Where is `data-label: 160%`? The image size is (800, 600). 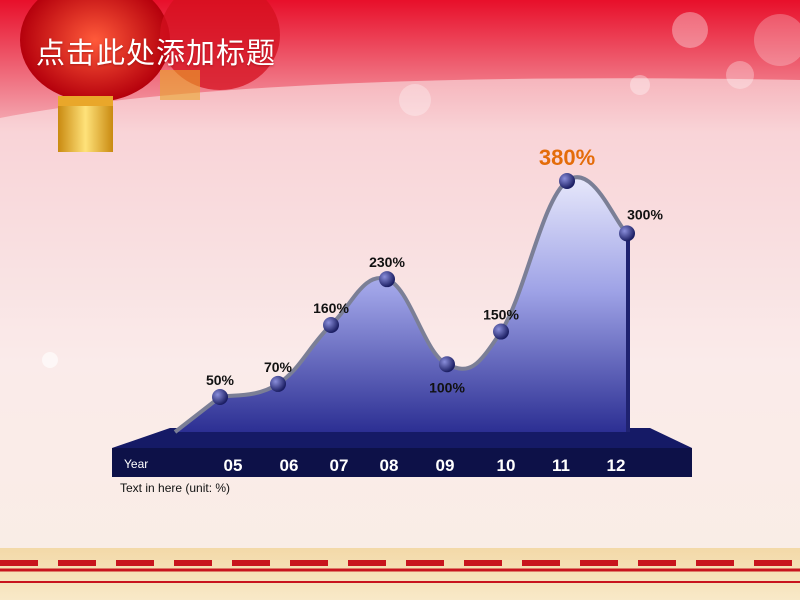
data-label: 160% is located at coordinates (331, 308).